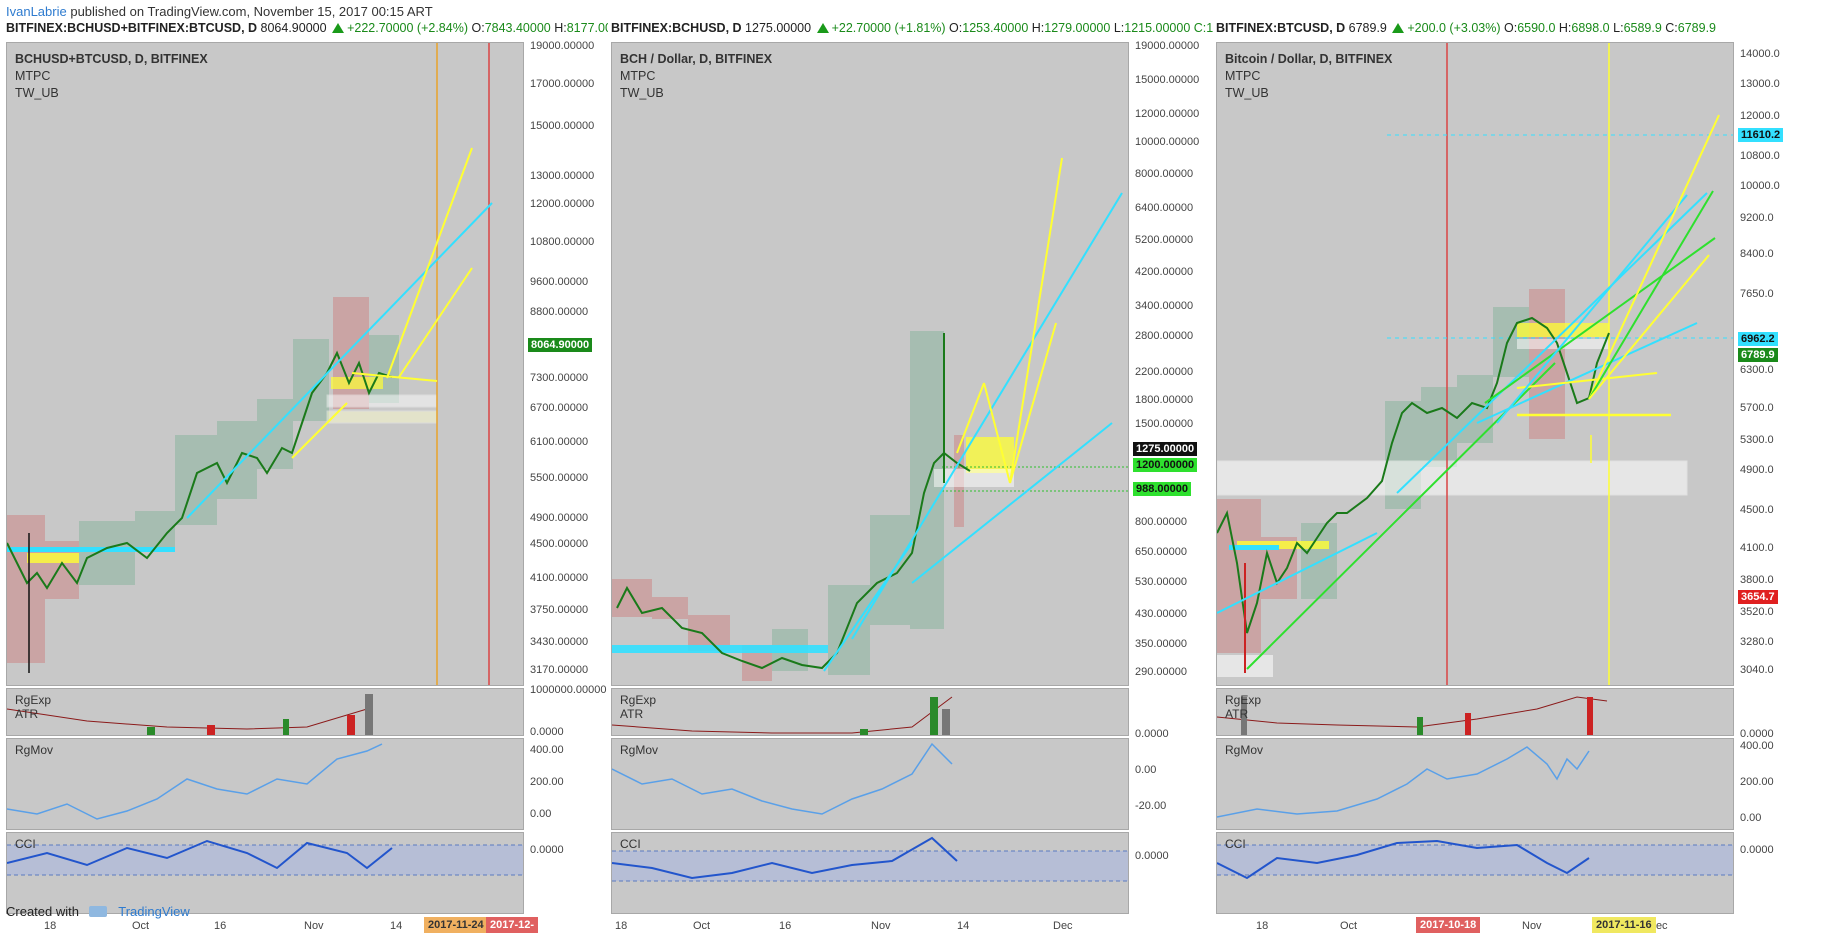  What do you see at coordinates (132, 28) in the screenshot?
I see `symbol-name: BITFINEX:BCHUSD+BITFINEX:BTCUSD, D` at bounding box center [132, 28].